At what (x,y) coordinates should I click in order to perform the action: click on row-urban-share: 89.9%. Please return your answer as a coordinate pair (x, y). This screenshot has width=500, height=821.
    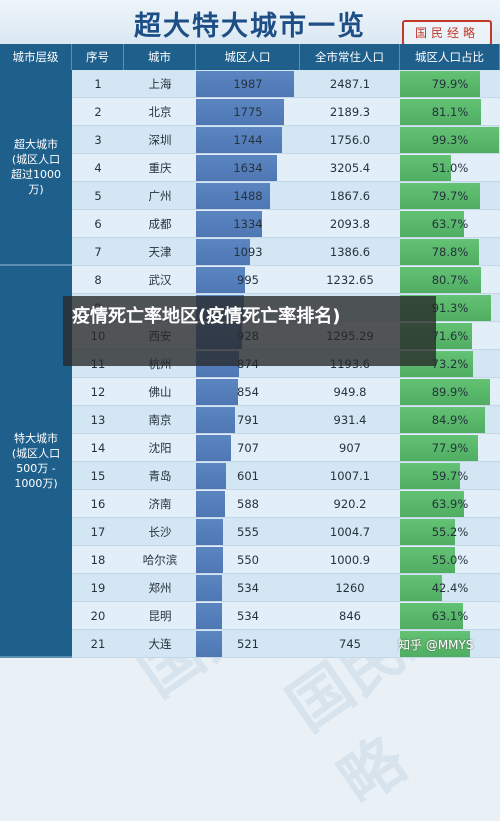
    Looking at the image, I should click on (450, 392).